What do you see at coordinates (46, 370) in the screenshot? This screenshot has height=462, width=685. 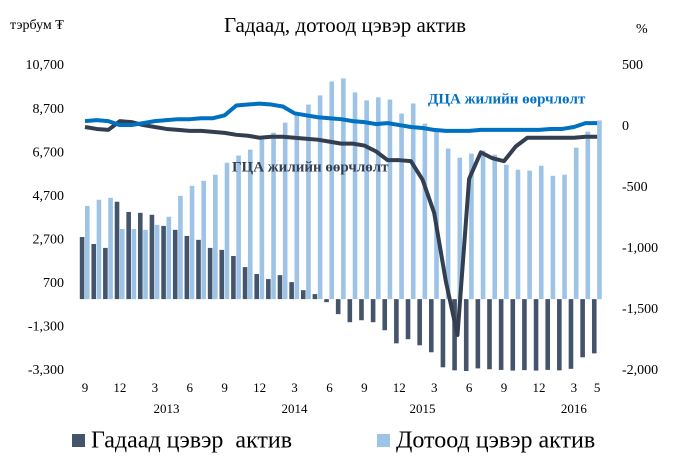 I see `y-tick-label: -3,300` at bounding box center [46, 370].